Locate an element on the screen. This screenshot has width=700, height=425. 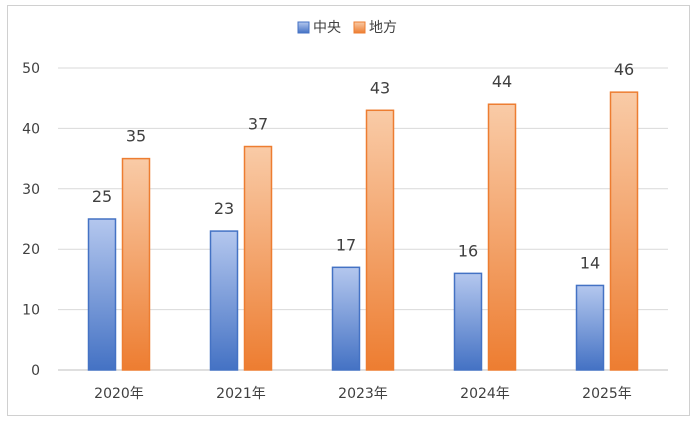
legend-label: 地方 is located at coordinates (383, 28).